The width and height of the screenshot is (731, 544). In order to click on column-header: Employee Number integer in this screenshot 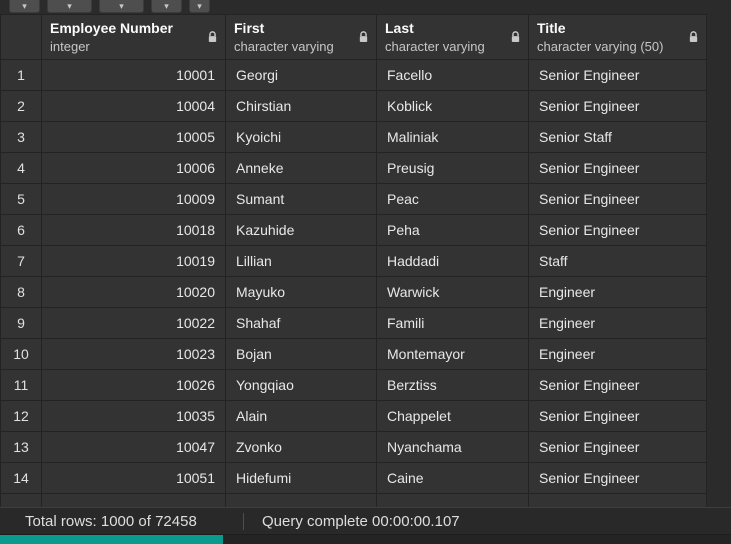, I will do `click(133, 37)`.